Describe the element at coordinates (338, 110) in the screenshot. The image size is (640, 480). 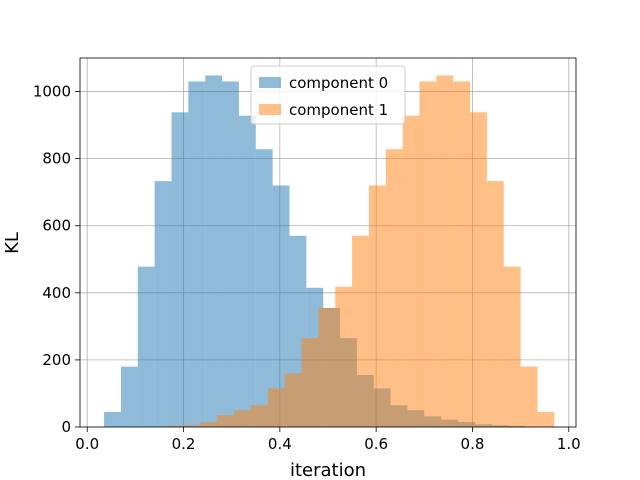
I see `legend-label: component 1` at that location.